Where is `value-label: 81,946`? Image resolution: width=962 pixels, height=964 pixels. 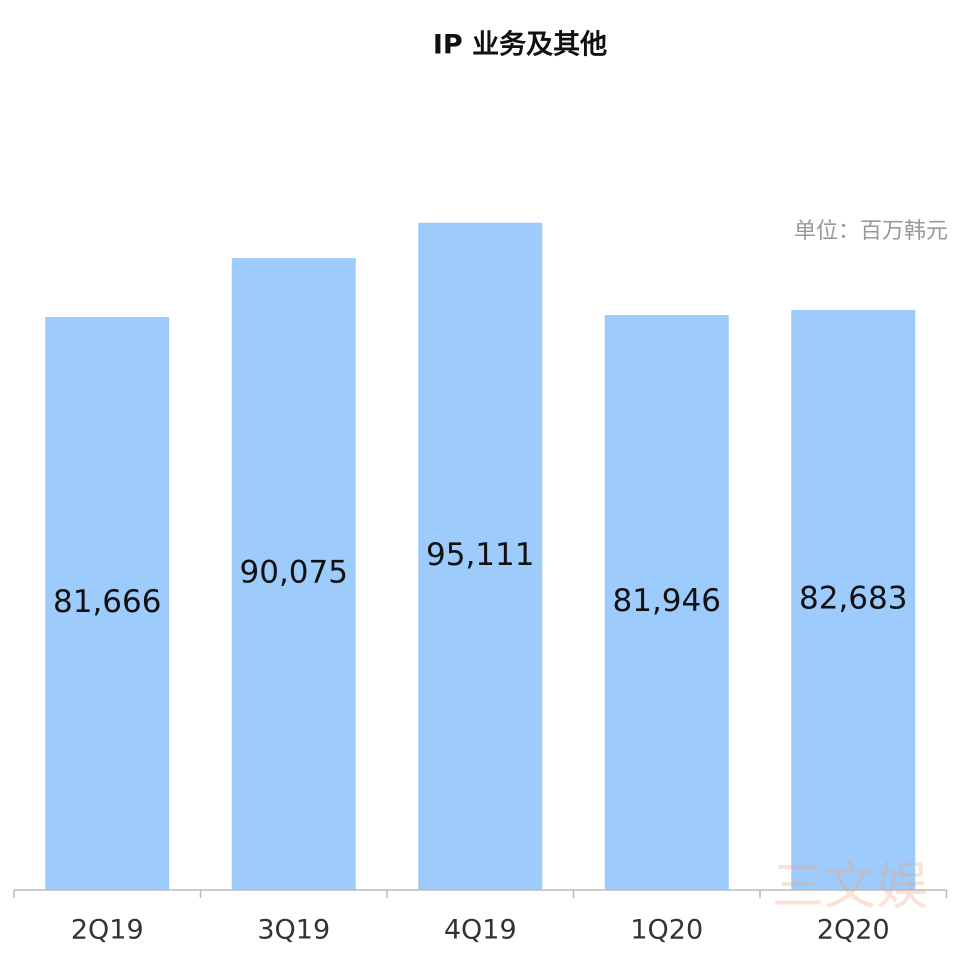 value-label: 81,946 is located at coordinates (667, 601).